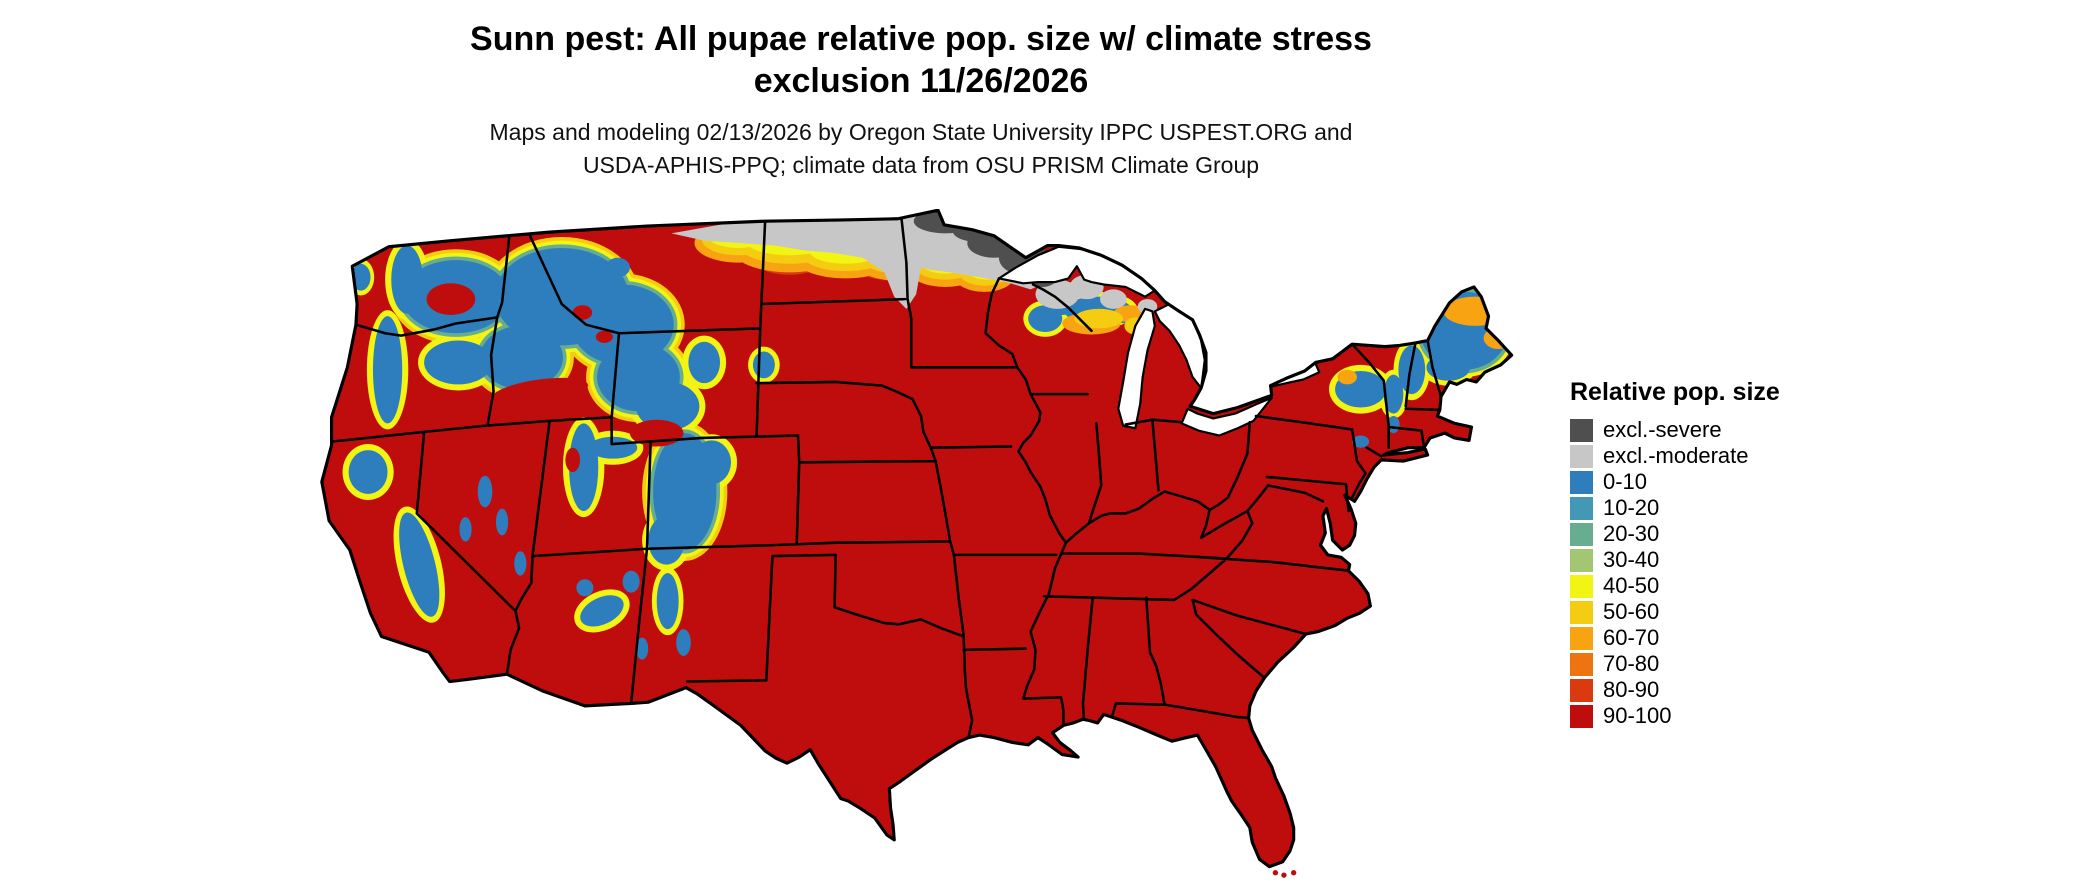  What do you see at coordinates (1720, 586) in the screenshot?
I see `legend-row: 40-50` at bounding box center [1720, 586].